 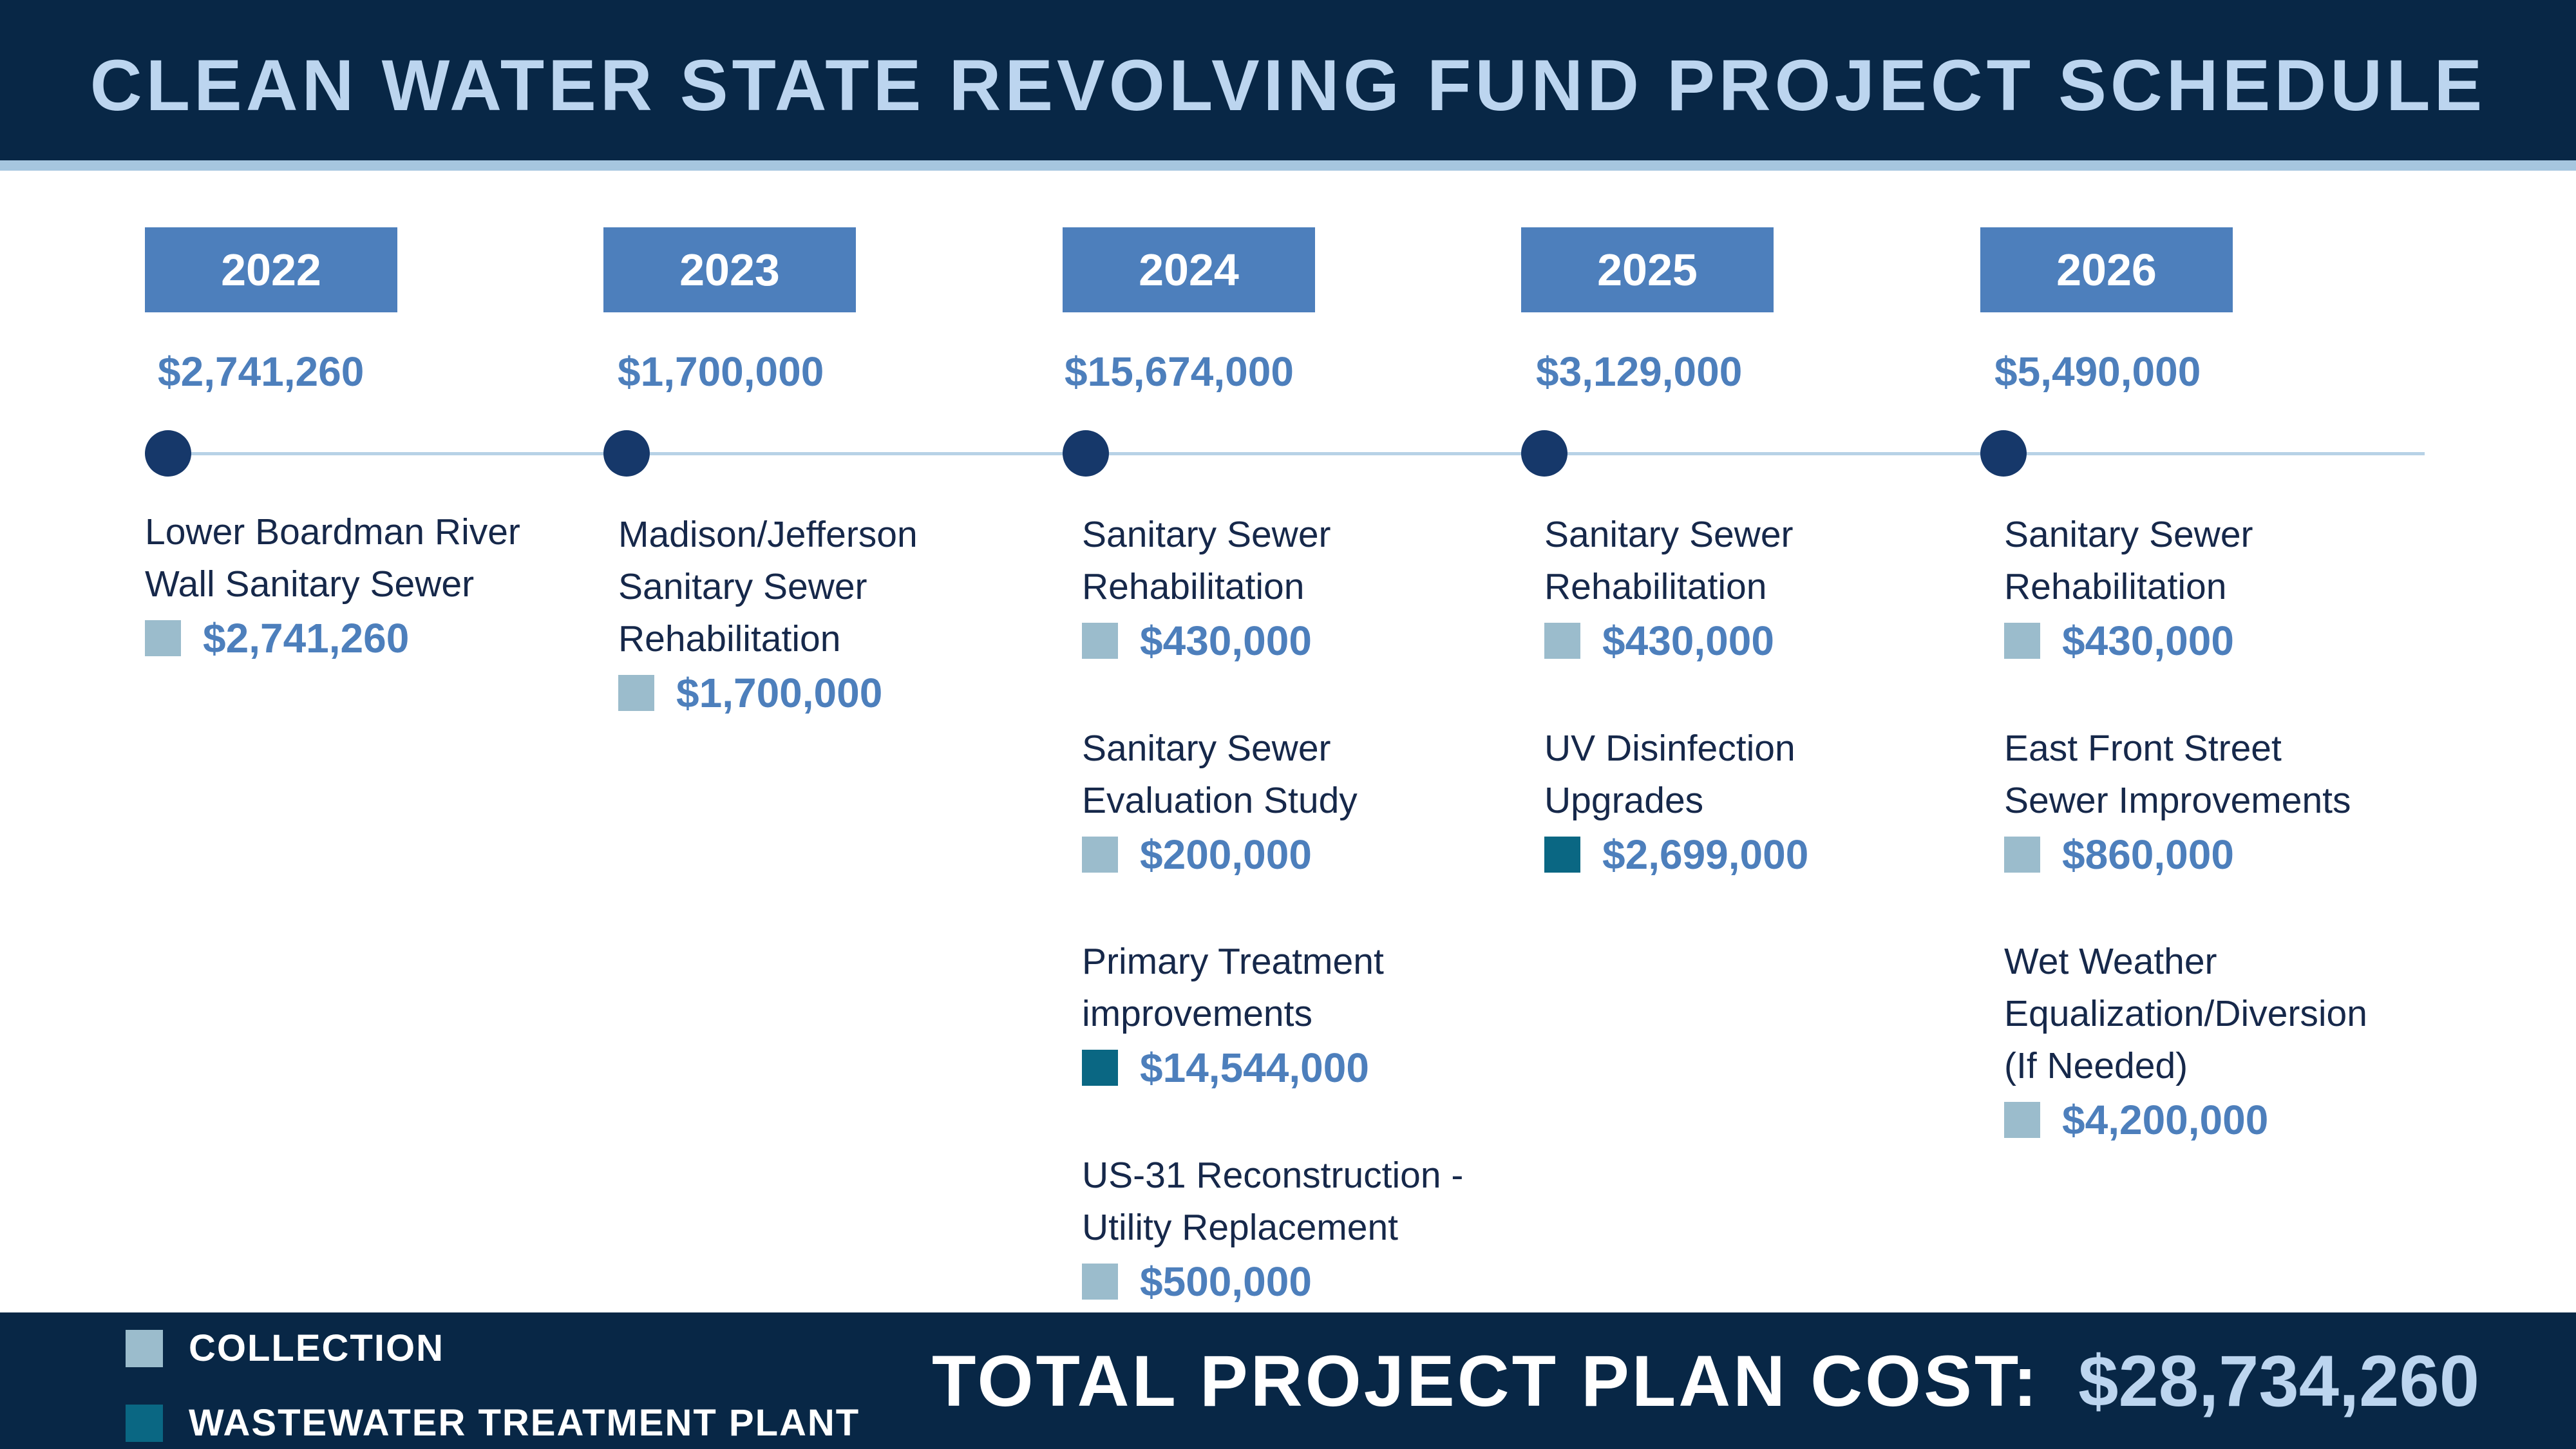 I want to click on total-label: TOTAL PROJECT PLAN COST:, so click(x=1486, y=1380).